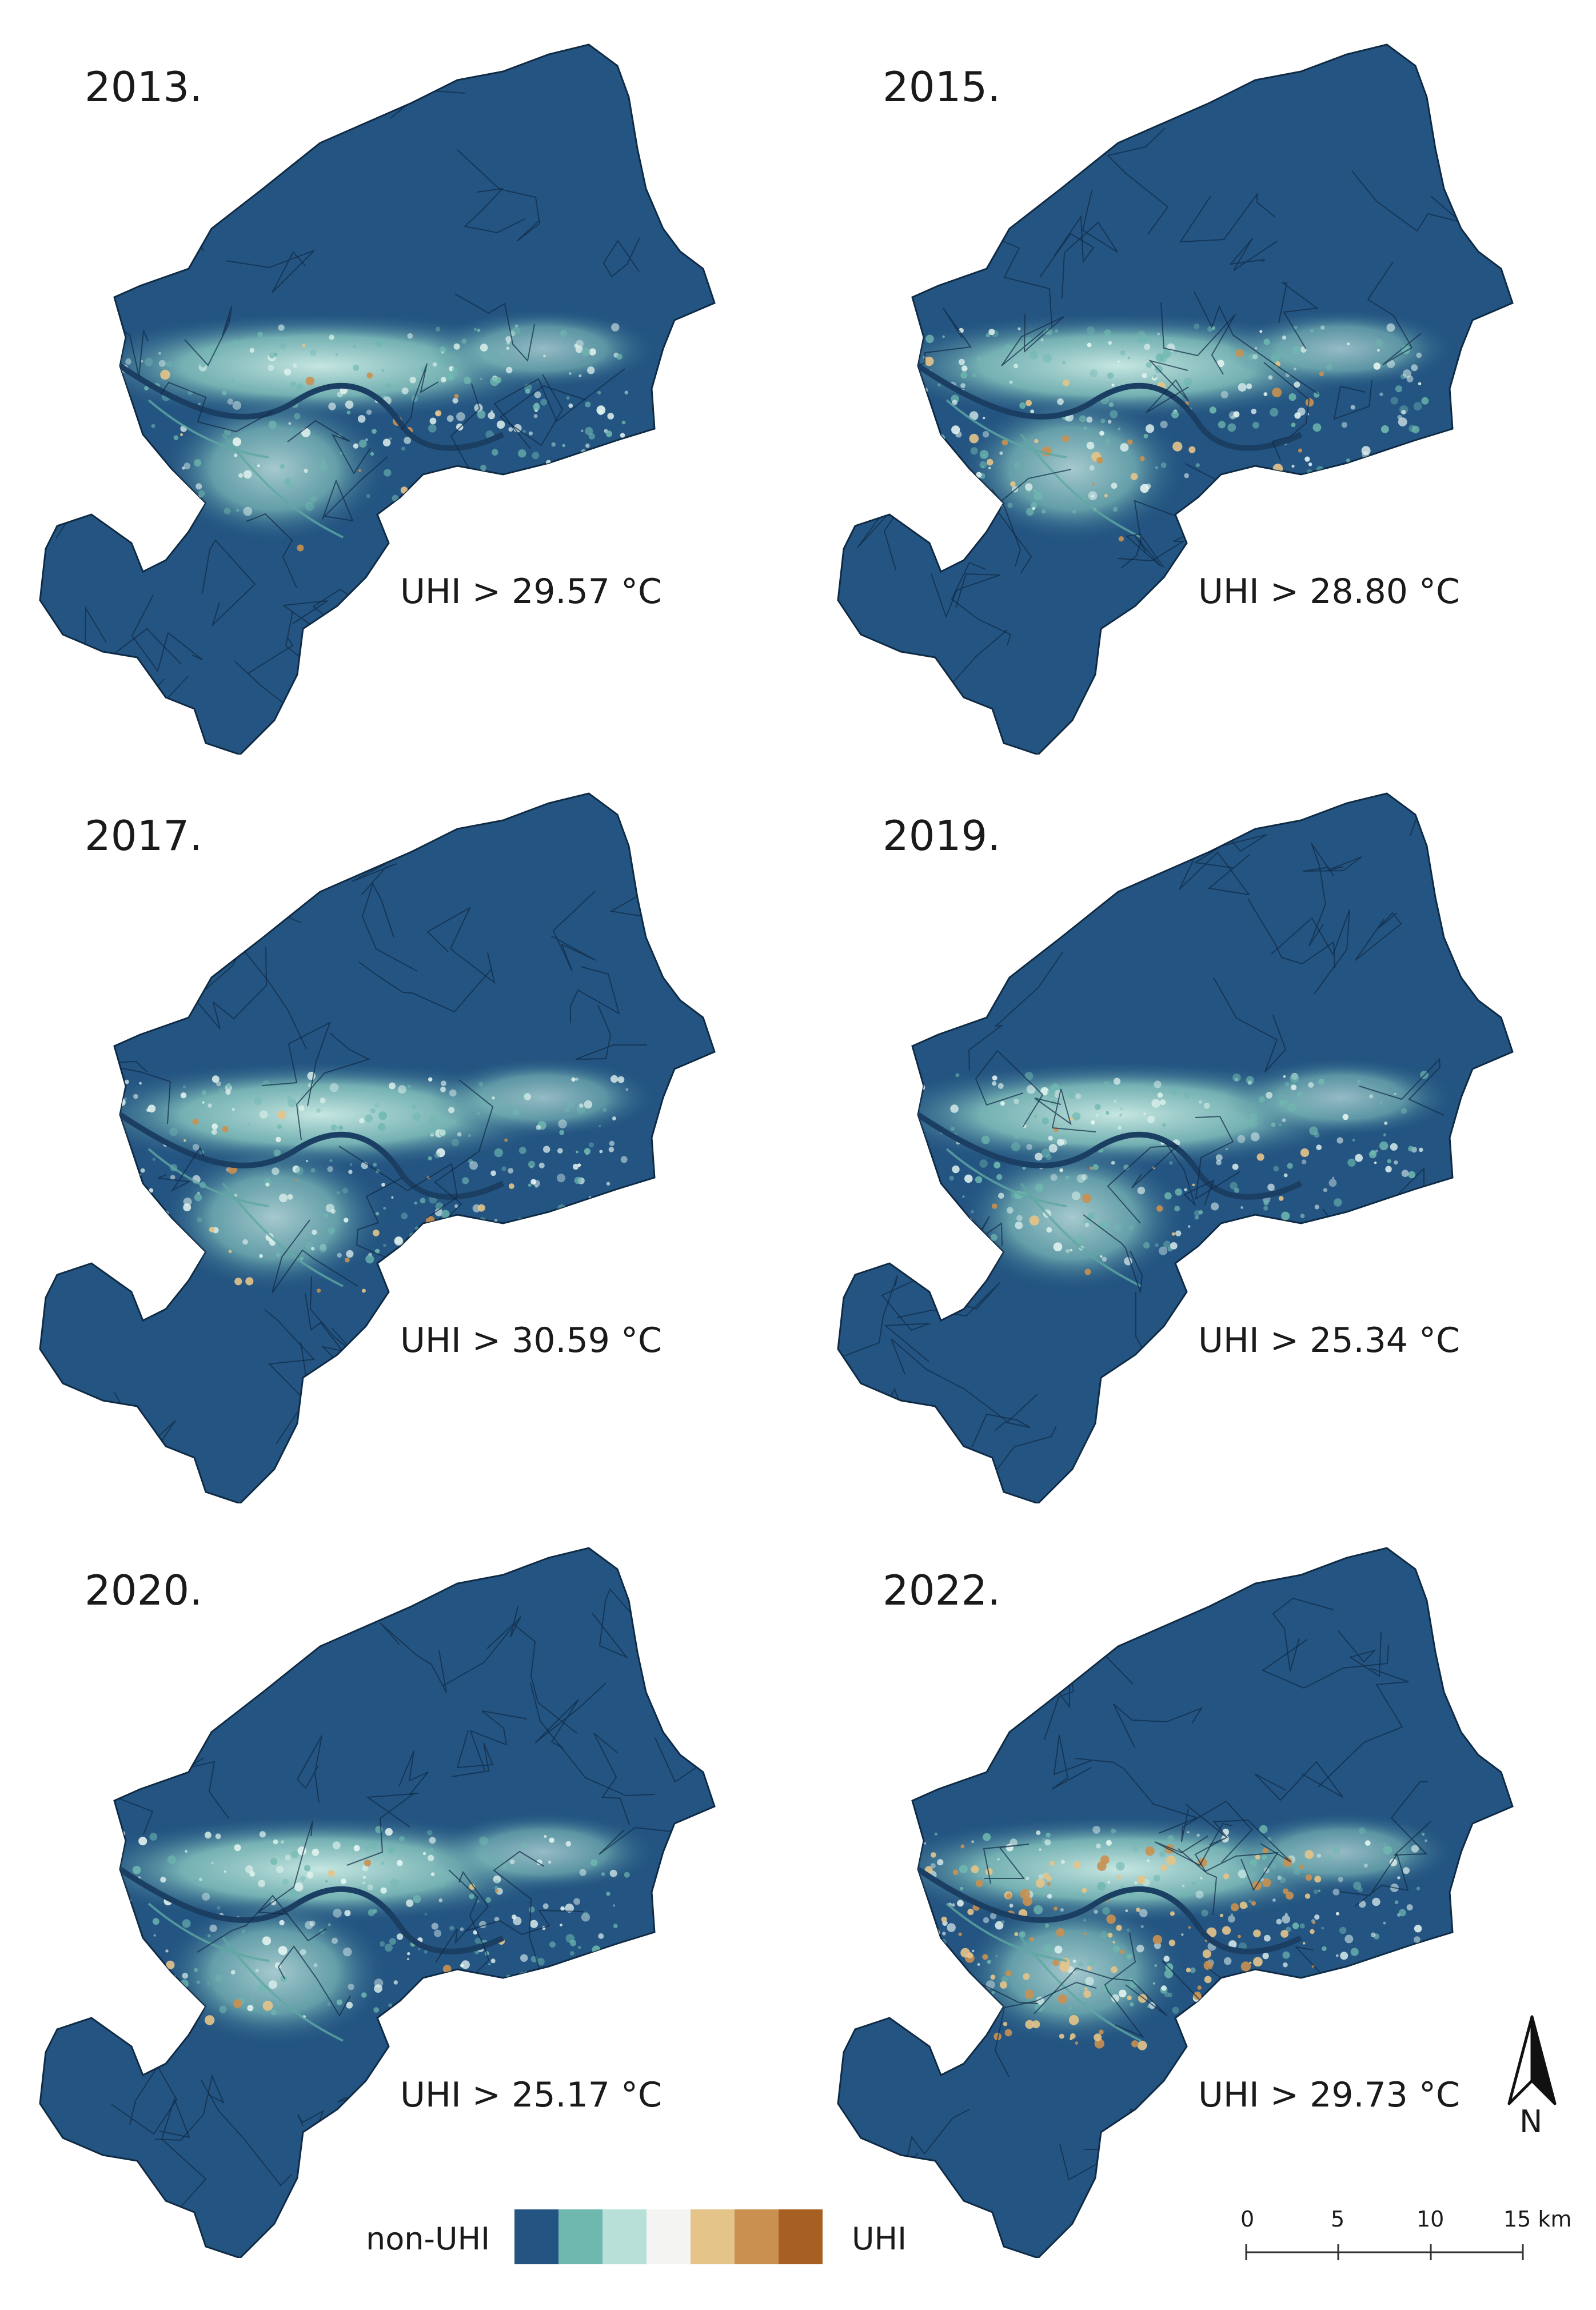  Describe the element at coordinates (1329, 2095) in the screenshot. I see `uhi-threshold-label: UHI > 29.73 °C` at that location.